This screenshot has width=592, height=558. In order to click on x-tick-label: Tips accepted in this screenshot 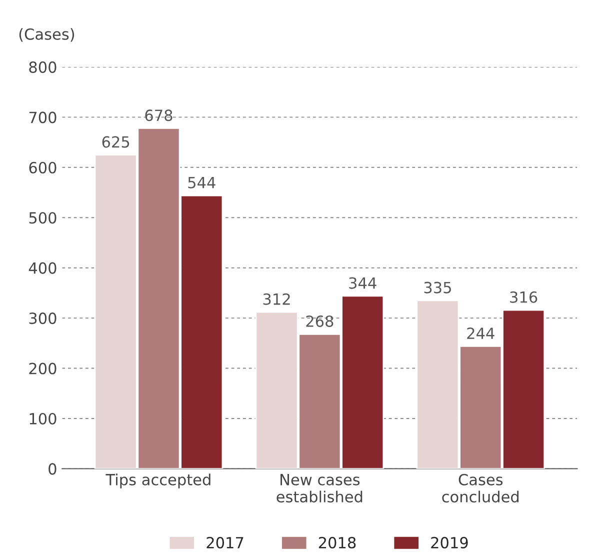, I will do `click(158, 481)`.